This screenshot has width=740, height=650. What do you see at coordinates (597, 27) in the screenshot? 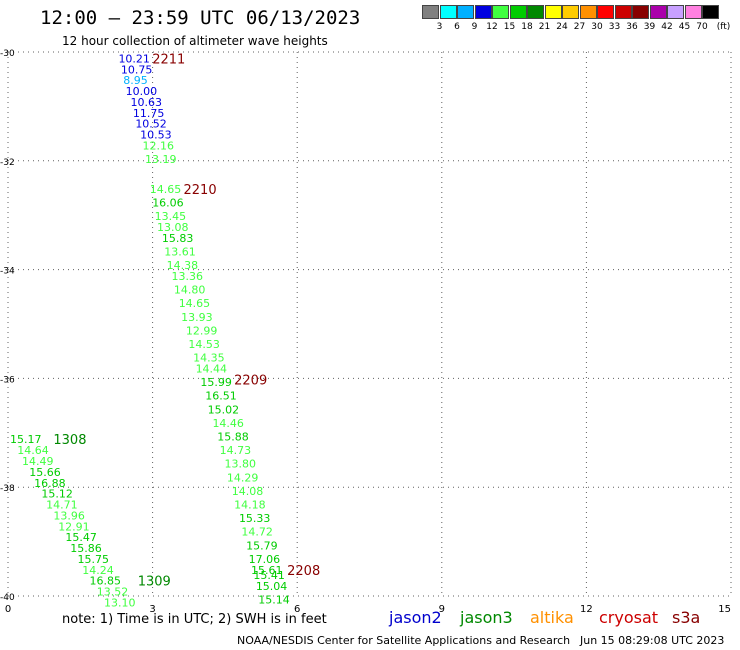
I see `color-bin-label: 30` at bounding box center [597, 27].